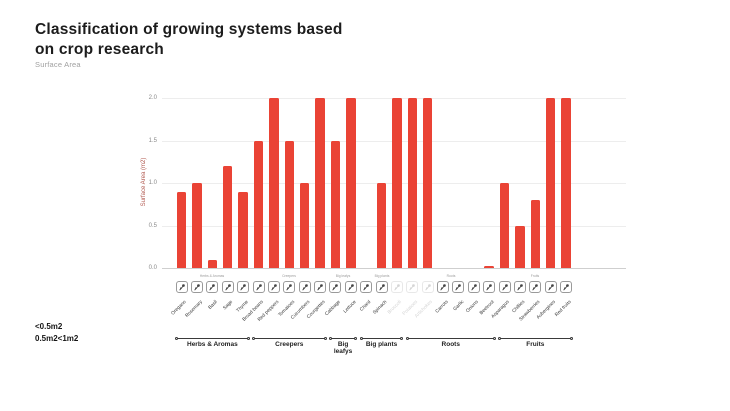 The height and width of the screenshot is (411, 730). I want to click on bar-cucumbers, so click(304, 225).